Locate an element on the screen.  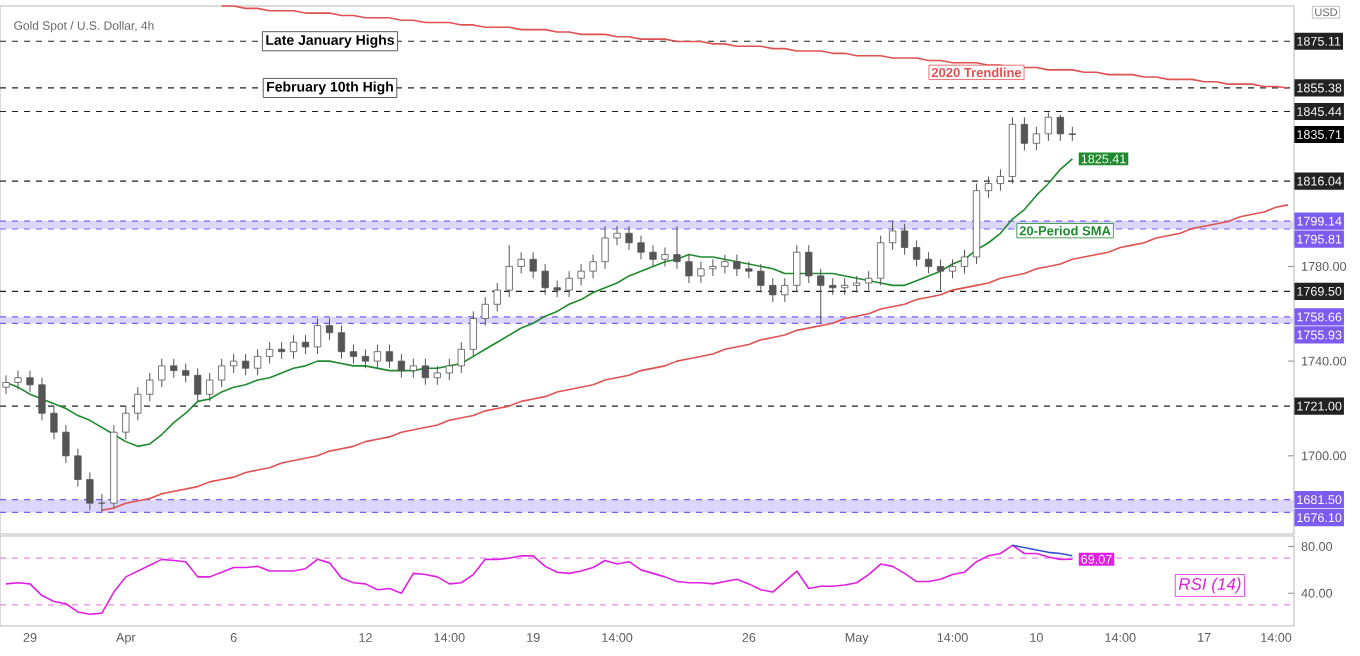
annotation: RSI (14) is located at coordinates (1209, 585).